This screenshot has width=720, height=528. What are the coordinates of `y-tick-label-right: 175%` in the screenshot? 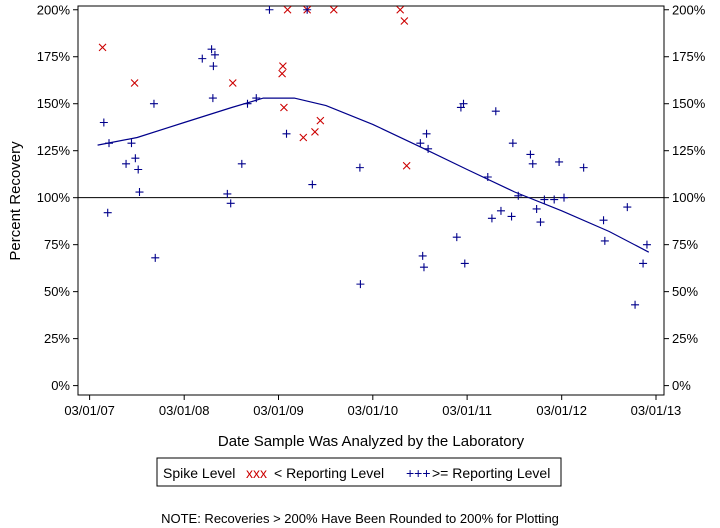 It's located at (689, 56).